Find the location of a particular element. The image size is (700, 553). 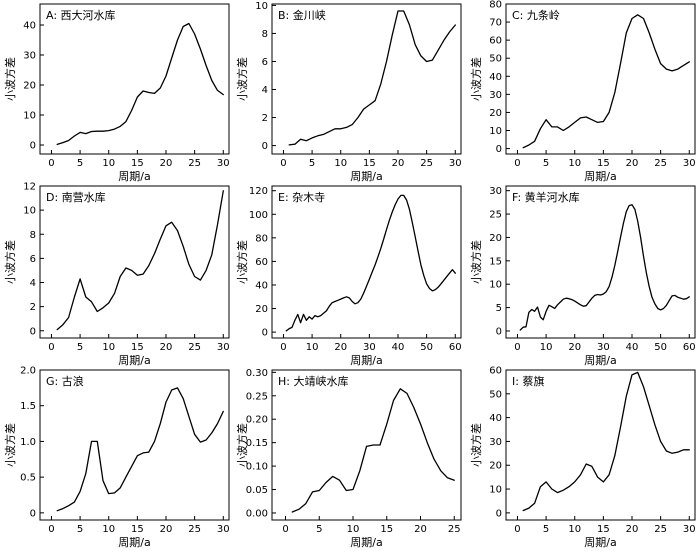

panel-e-y-tick-label: 40 is located at coordinates (261, 285).